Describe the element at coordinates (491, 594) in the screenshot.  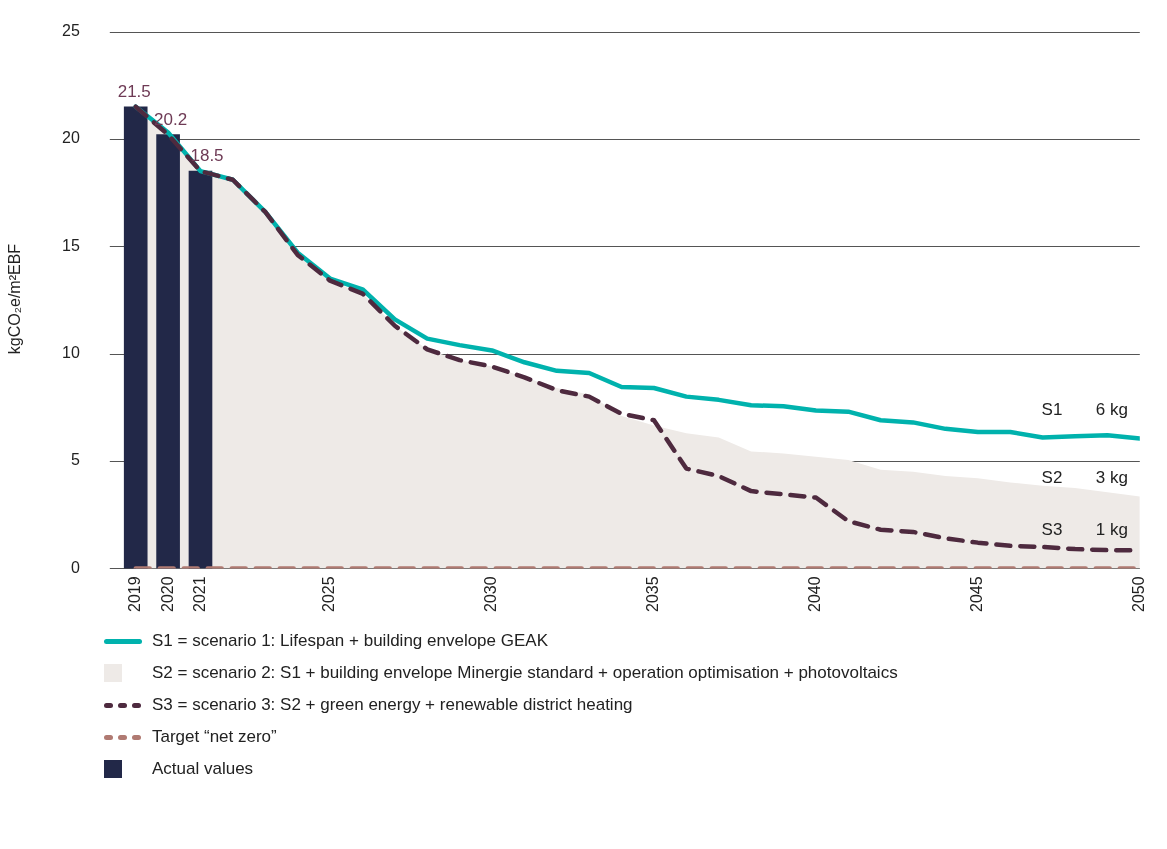
I see `x-tick-label: 2030` at that location.